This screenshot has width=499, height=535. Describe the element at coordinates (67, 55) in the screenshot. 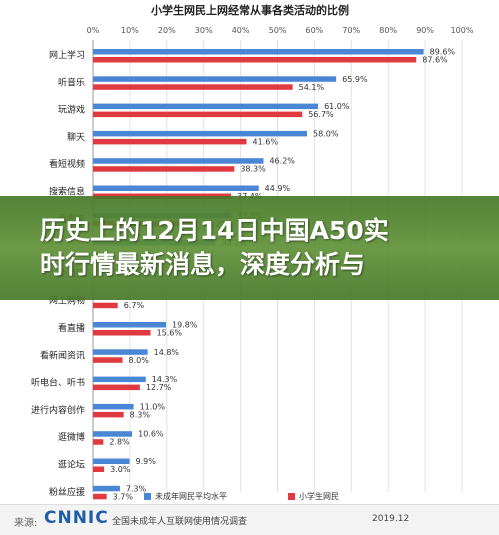

I see `category-label: 网上学习` at that location.